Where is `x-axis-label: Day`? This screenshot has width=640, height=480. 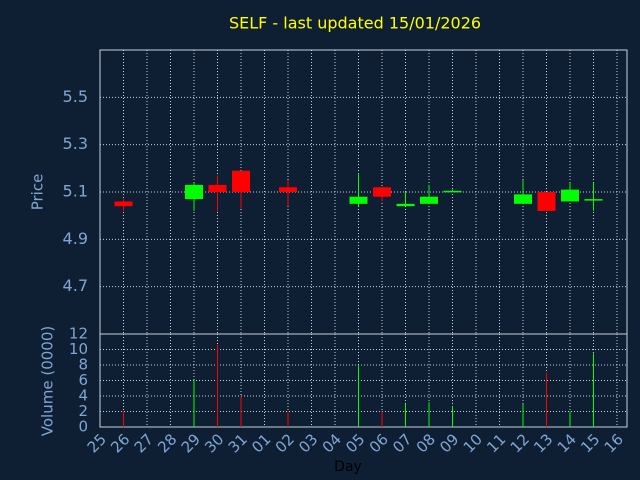
x-axis-label: Day is located at coordinates (348, 467).